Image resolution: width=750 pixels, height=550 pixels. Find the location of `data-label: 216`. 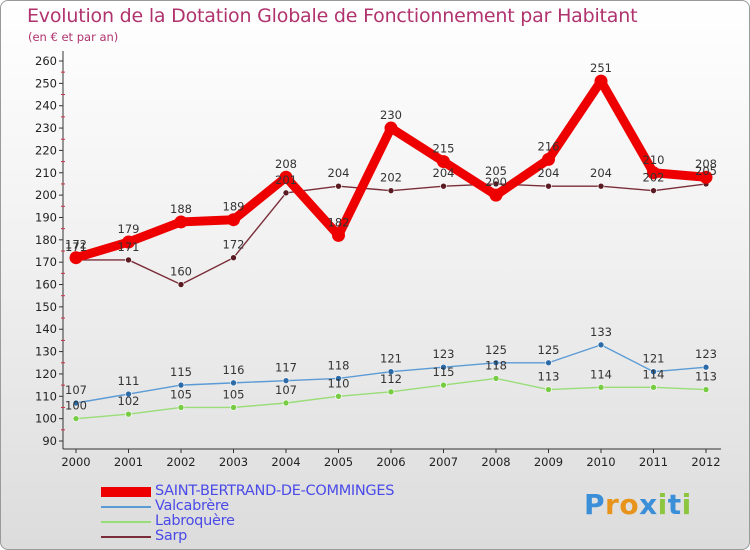

data-label: 216 is located at coordinates (549, 146).